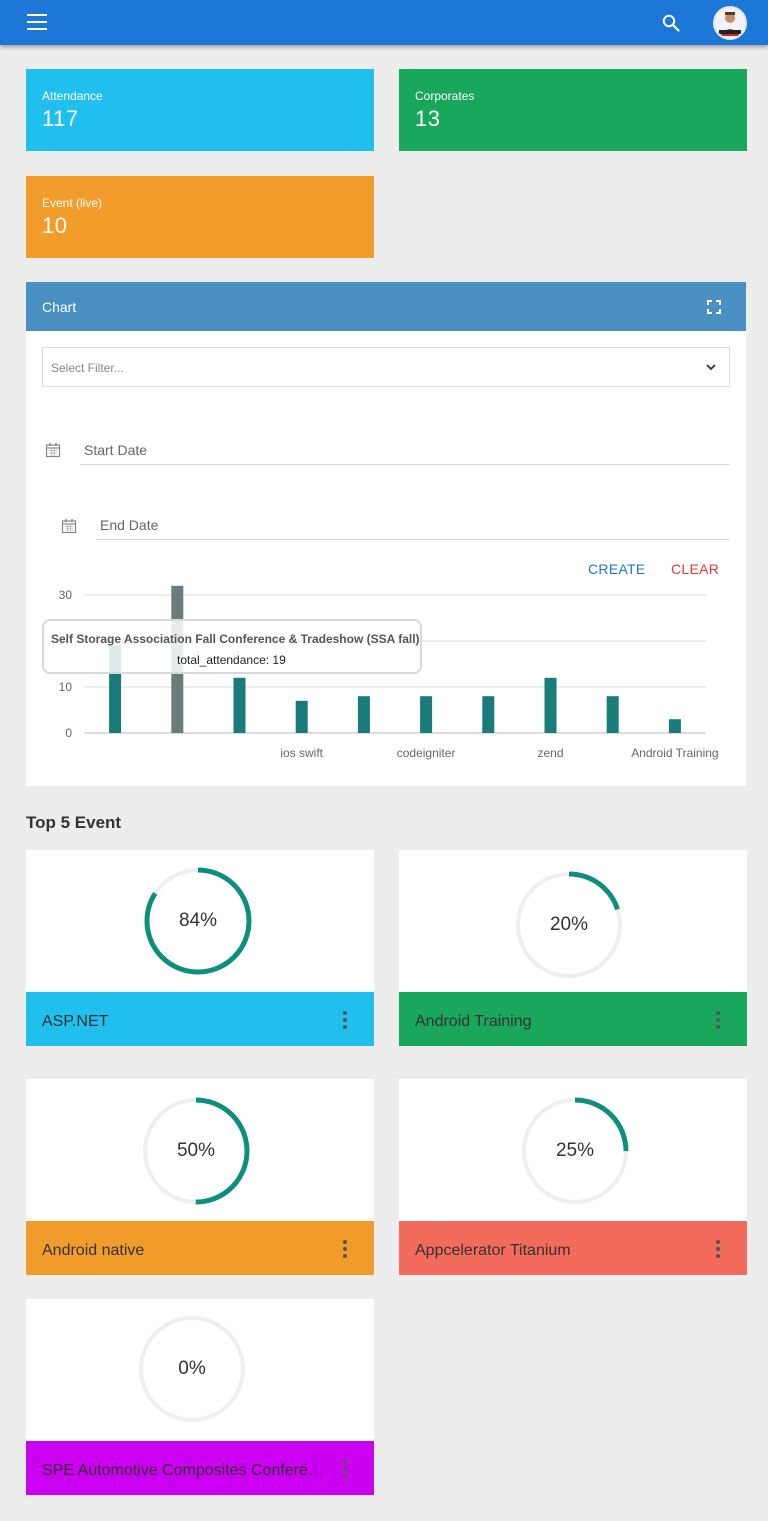 The height and width of the screenshot is (1521, 768). I want to click on progress-ring-track, so click(192, 1369).